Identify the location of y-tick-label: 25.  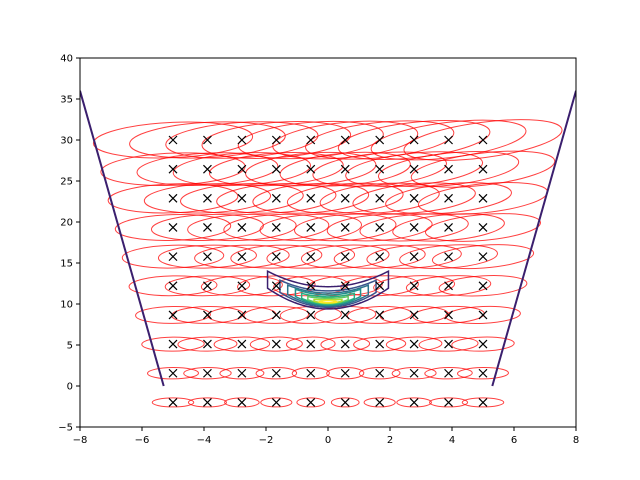
(66, 182).